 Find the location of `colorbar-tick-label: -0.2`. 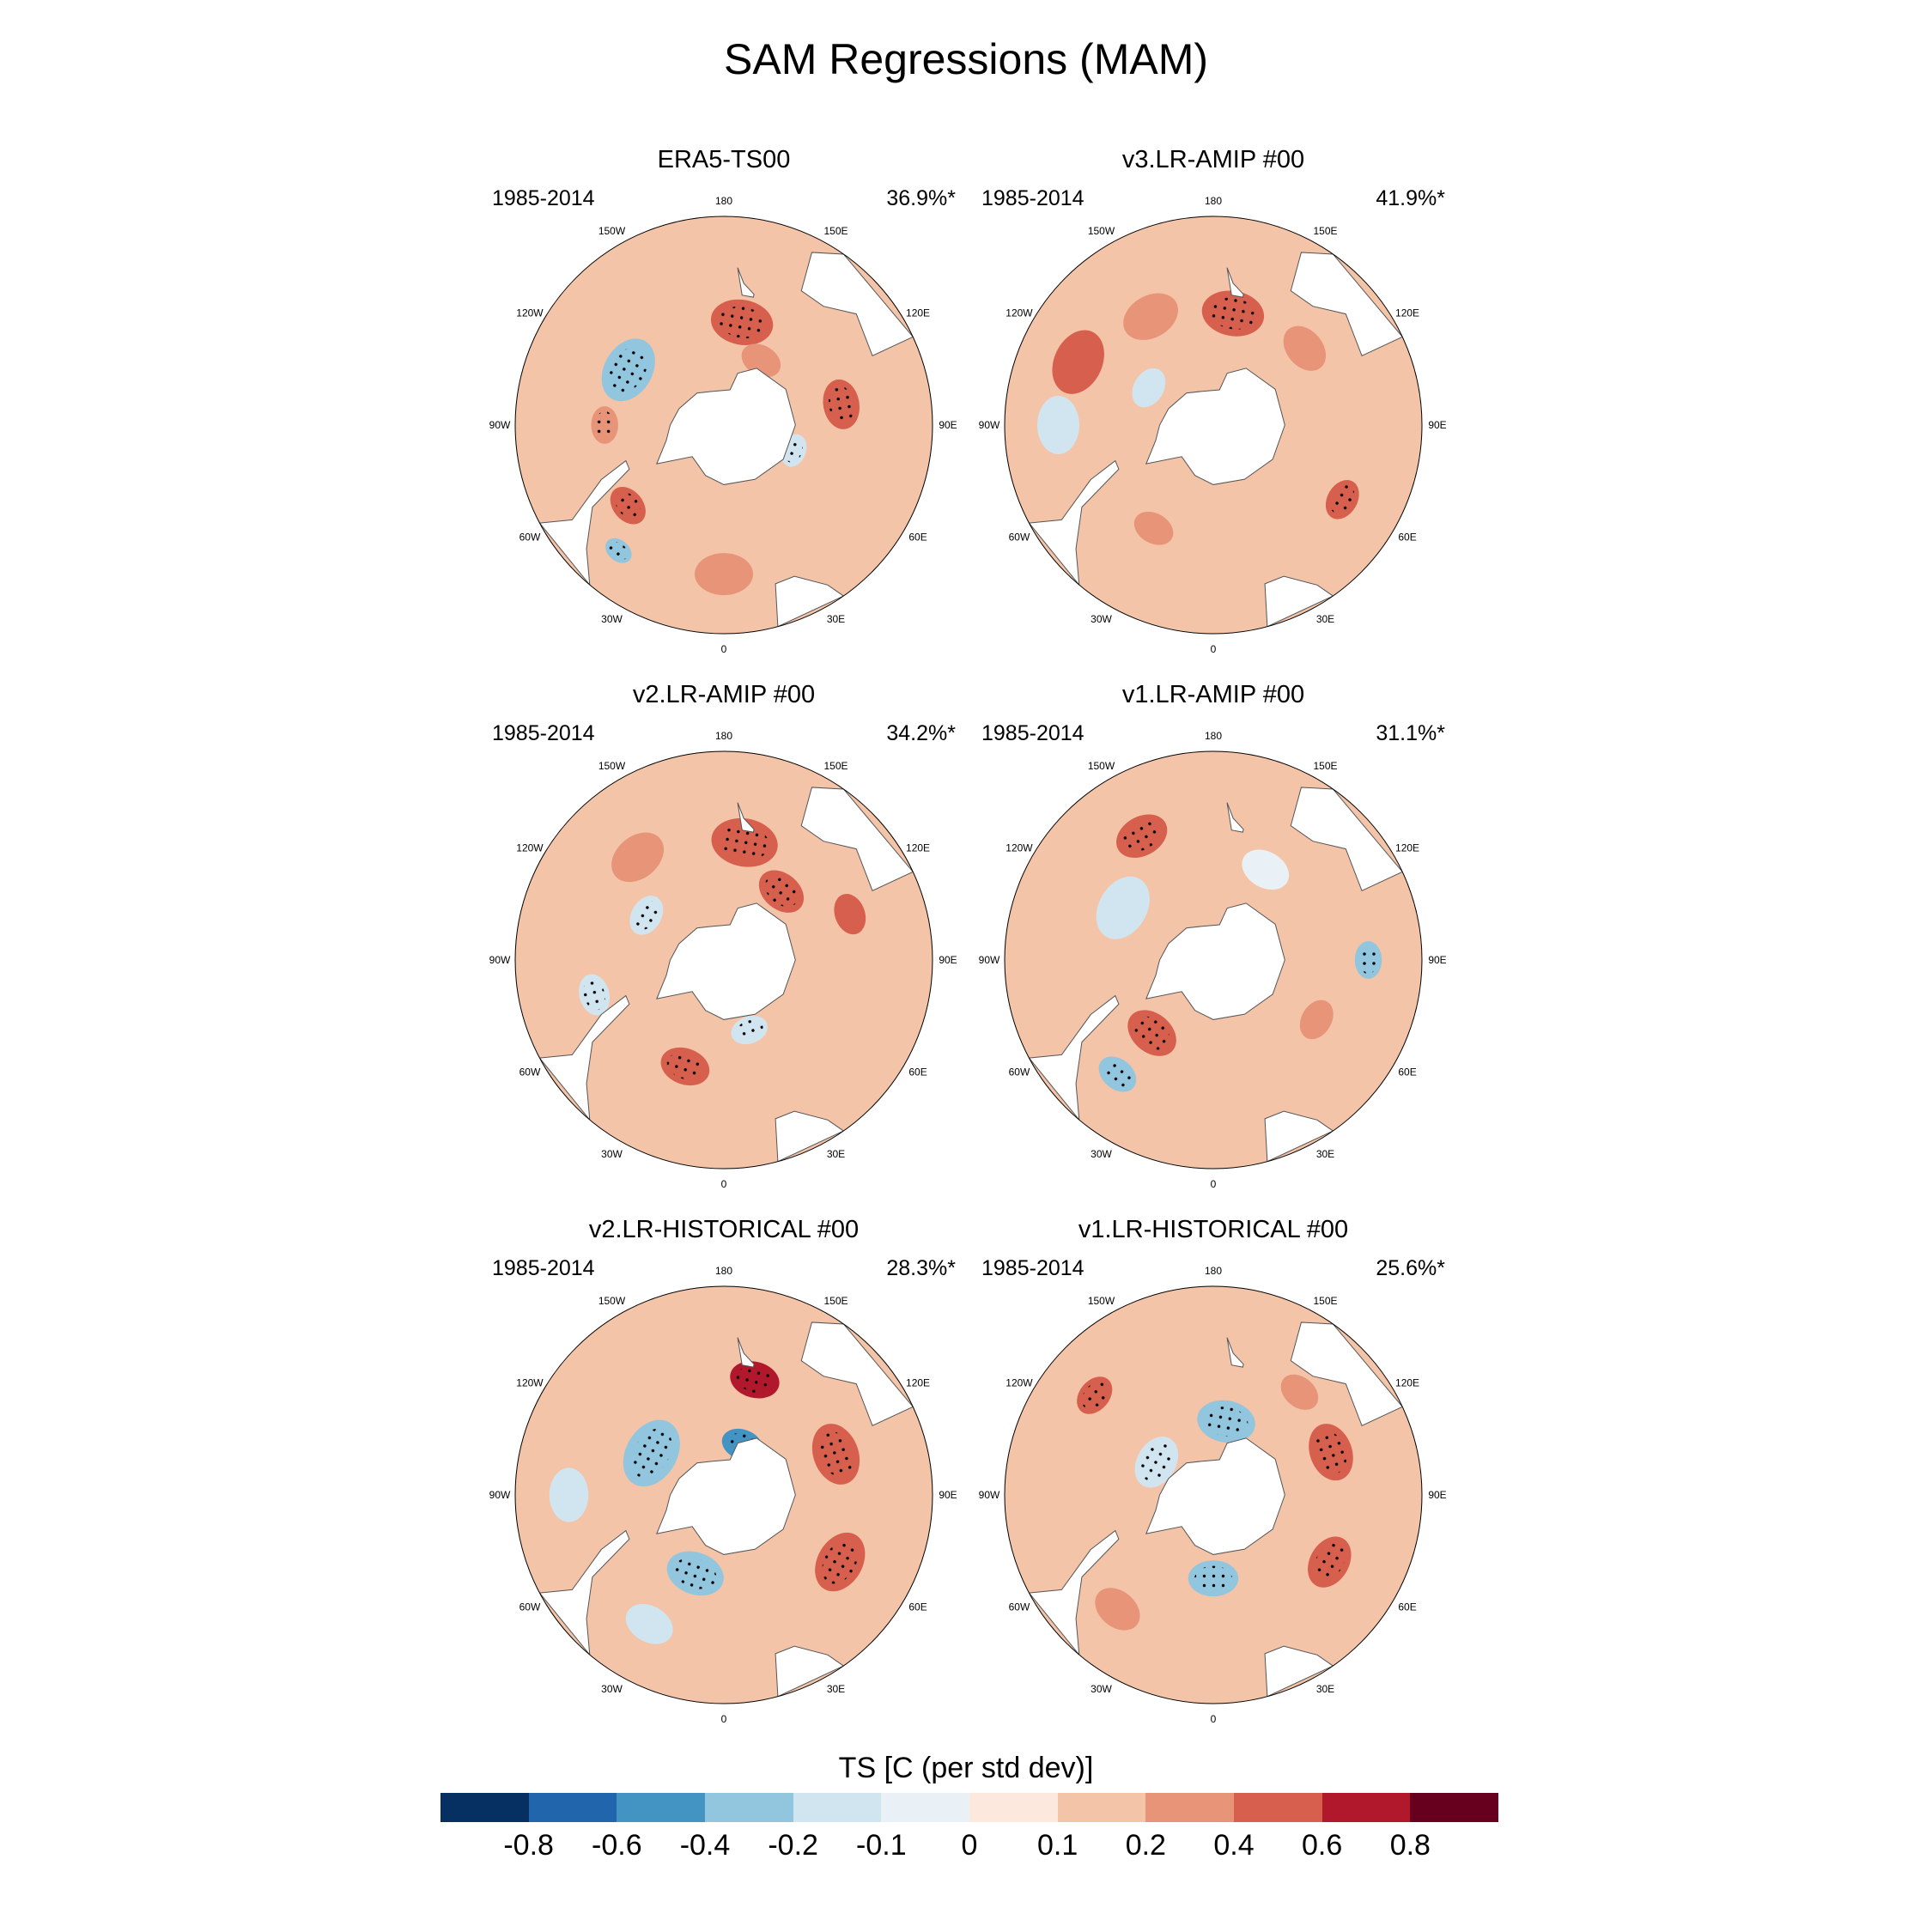

colorbar-tick-label: -0.2 is located at coordinates (793, 1845).